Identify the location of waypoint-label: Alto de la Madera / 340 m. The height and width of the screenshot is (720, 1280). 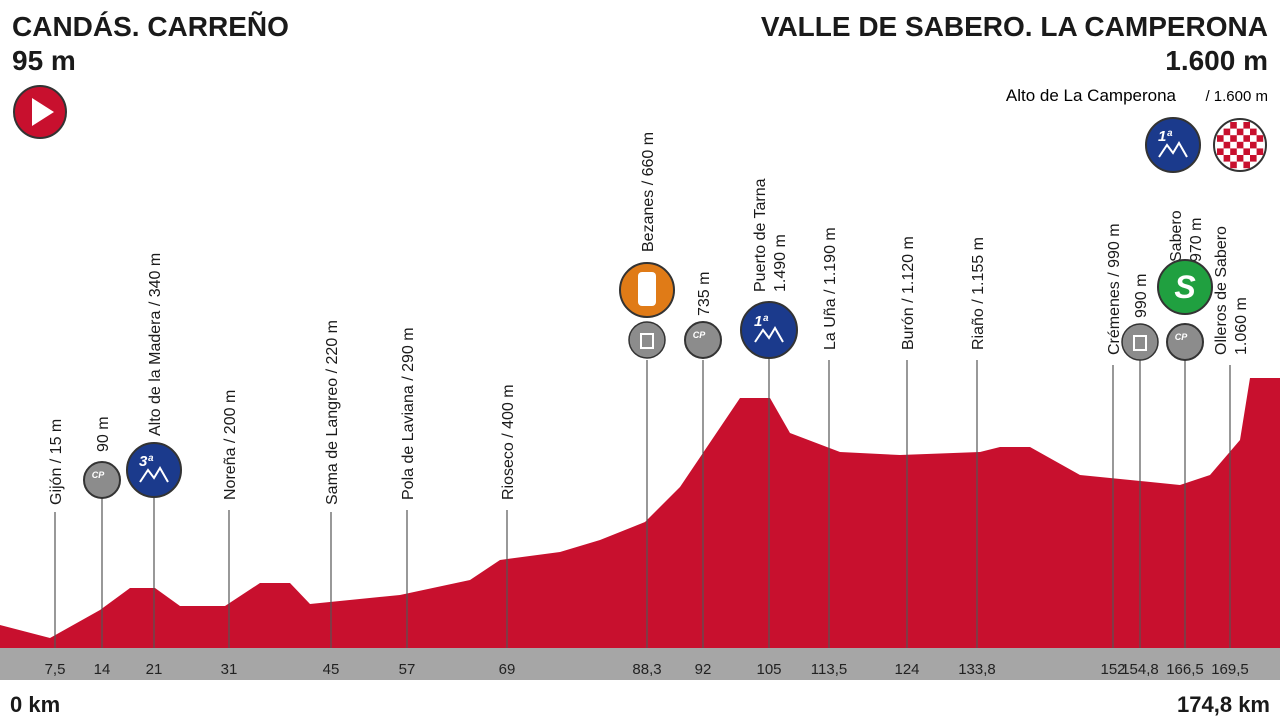
(155, 344).